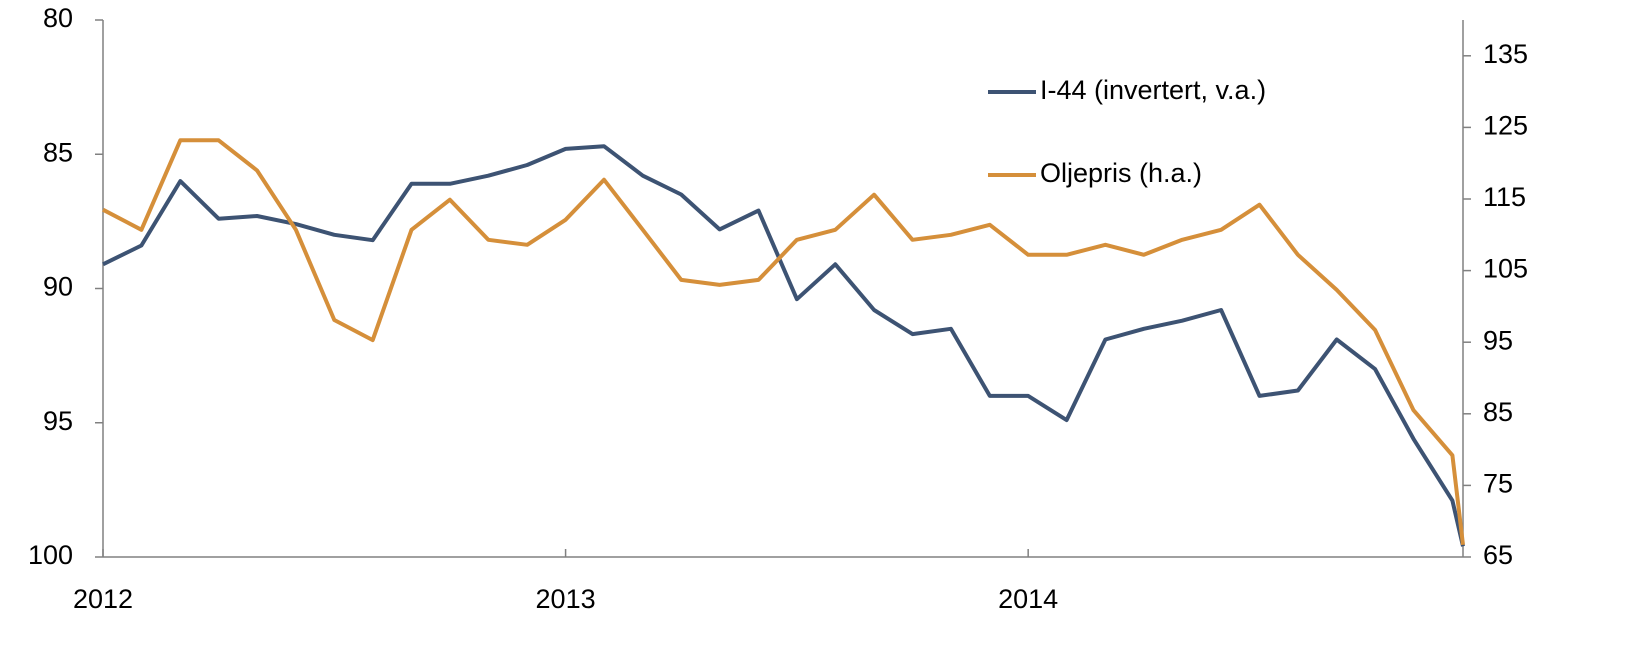 The image size is (1650, 647). What do you see at coordinates (58, 421) in the screenshot?
I see `y-tick-label: 95` at bounding box center [58, 421].